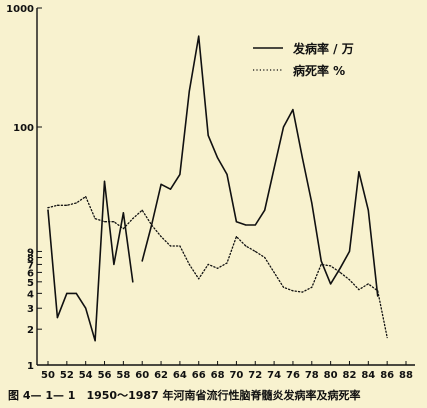 The height and width of the screenshot is (408, 427). Describe the element at coordinates (161, 375) in the screenshot. I see `x-tick-label: 62` at that location.